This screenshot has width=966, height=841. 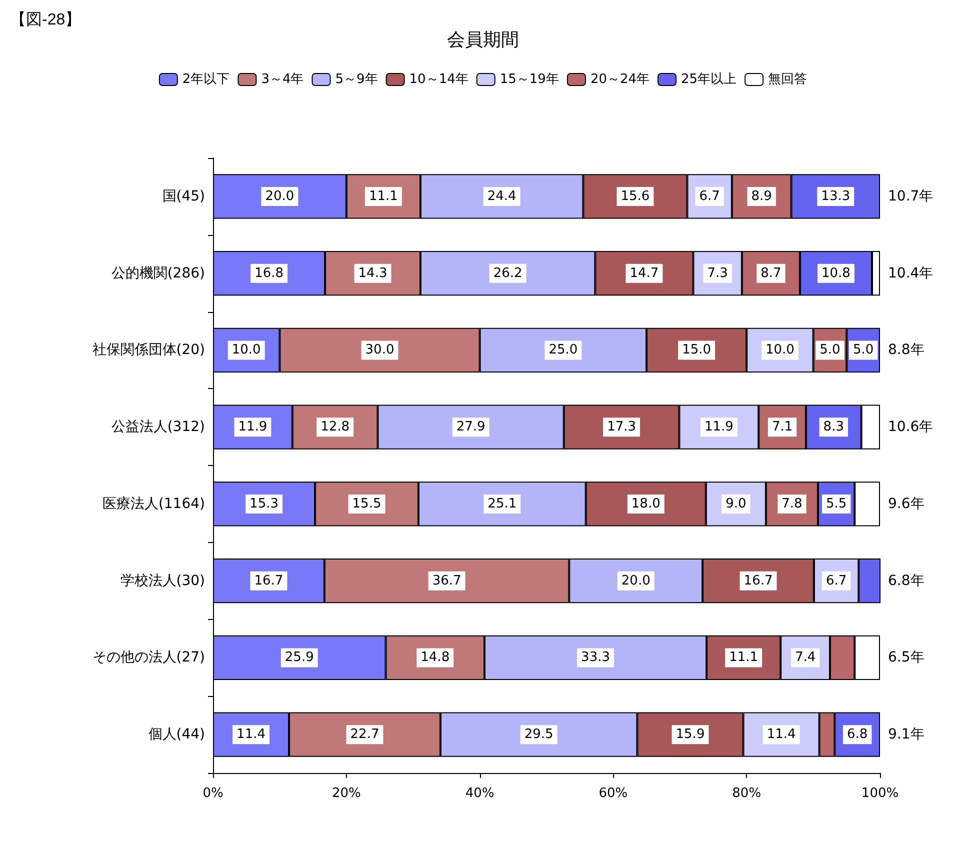 I want to click on y-tick-label: 公益法人(312), so click(x=158, y=427).